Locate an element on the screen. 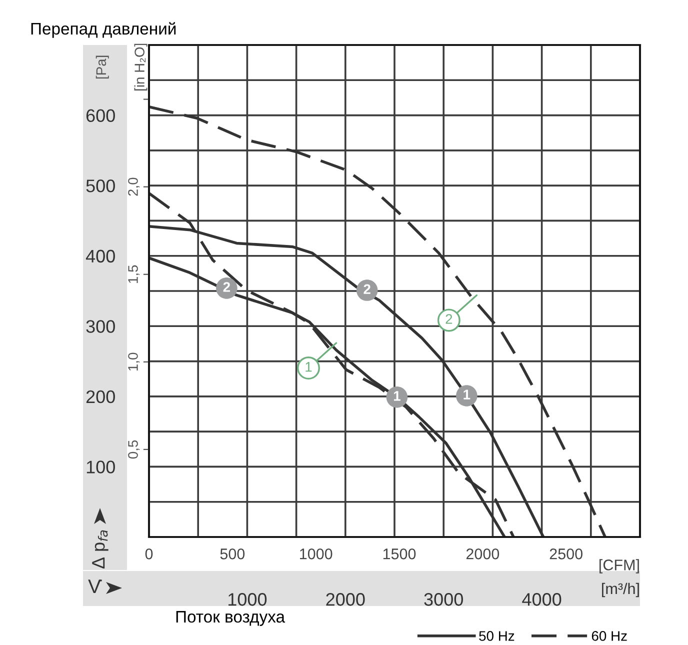 The image size is (688, 645). legend-label: 50 Hz is located at coordinates (496, 636).